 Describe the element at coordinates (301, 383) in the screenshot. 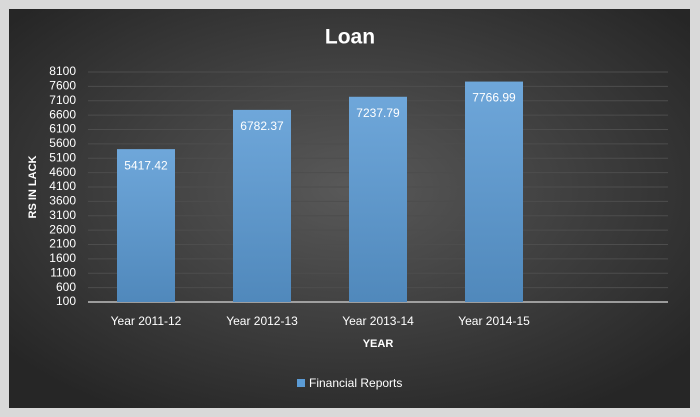

I see `legend-swatch` at that location.